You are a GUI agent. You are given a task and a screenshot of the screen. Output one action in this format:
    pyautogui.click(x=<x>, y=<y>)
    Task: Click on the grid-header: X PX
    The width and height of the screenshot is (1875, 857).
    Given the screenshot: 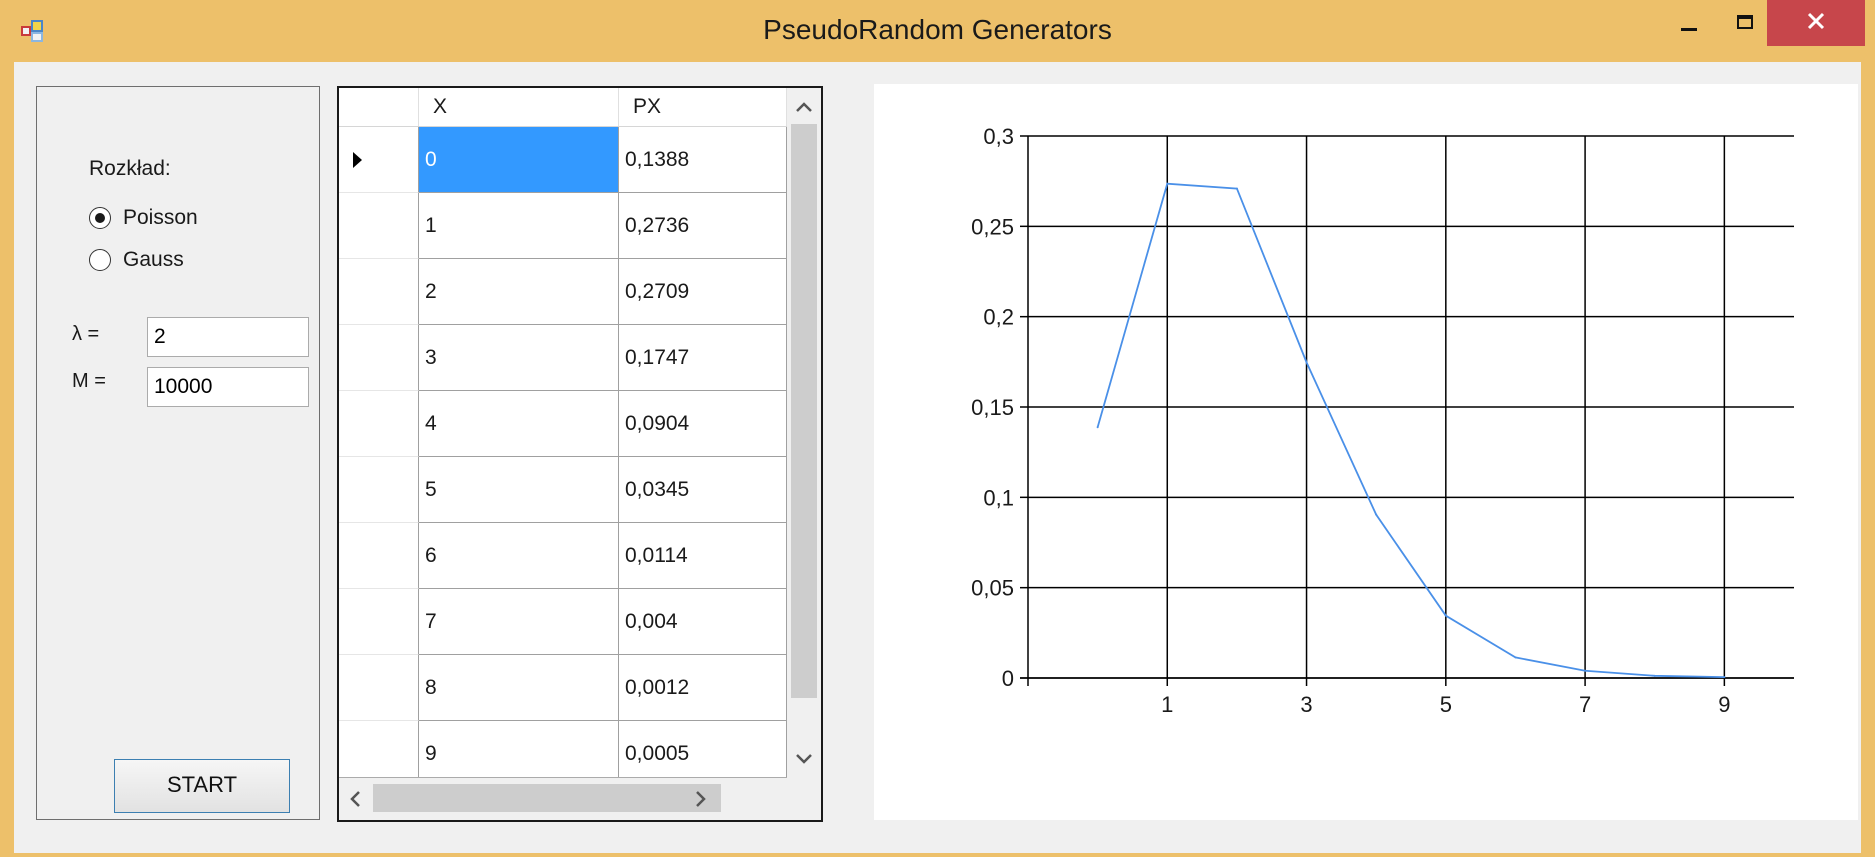 What is the action you would take?
    pyautogui.click(x=563, y=107)
    